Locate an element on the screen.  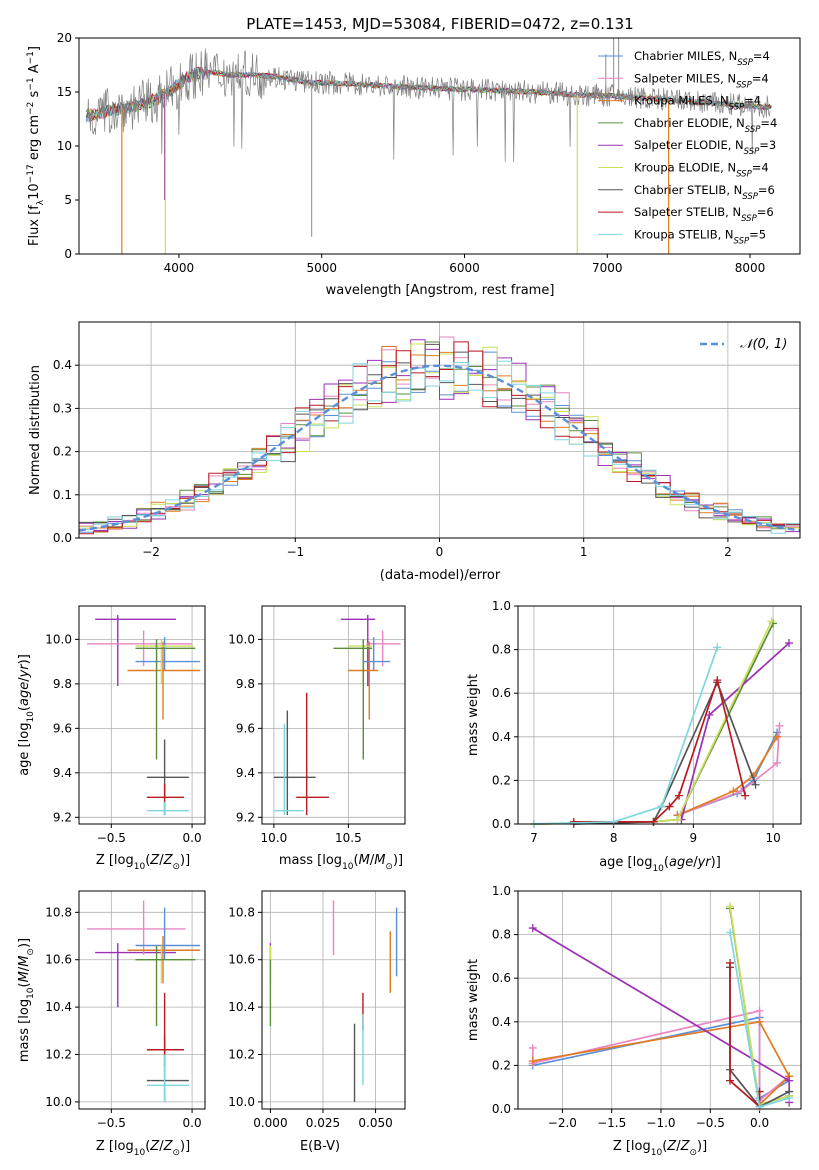
normal-curve is located at coordinates (439, 448).